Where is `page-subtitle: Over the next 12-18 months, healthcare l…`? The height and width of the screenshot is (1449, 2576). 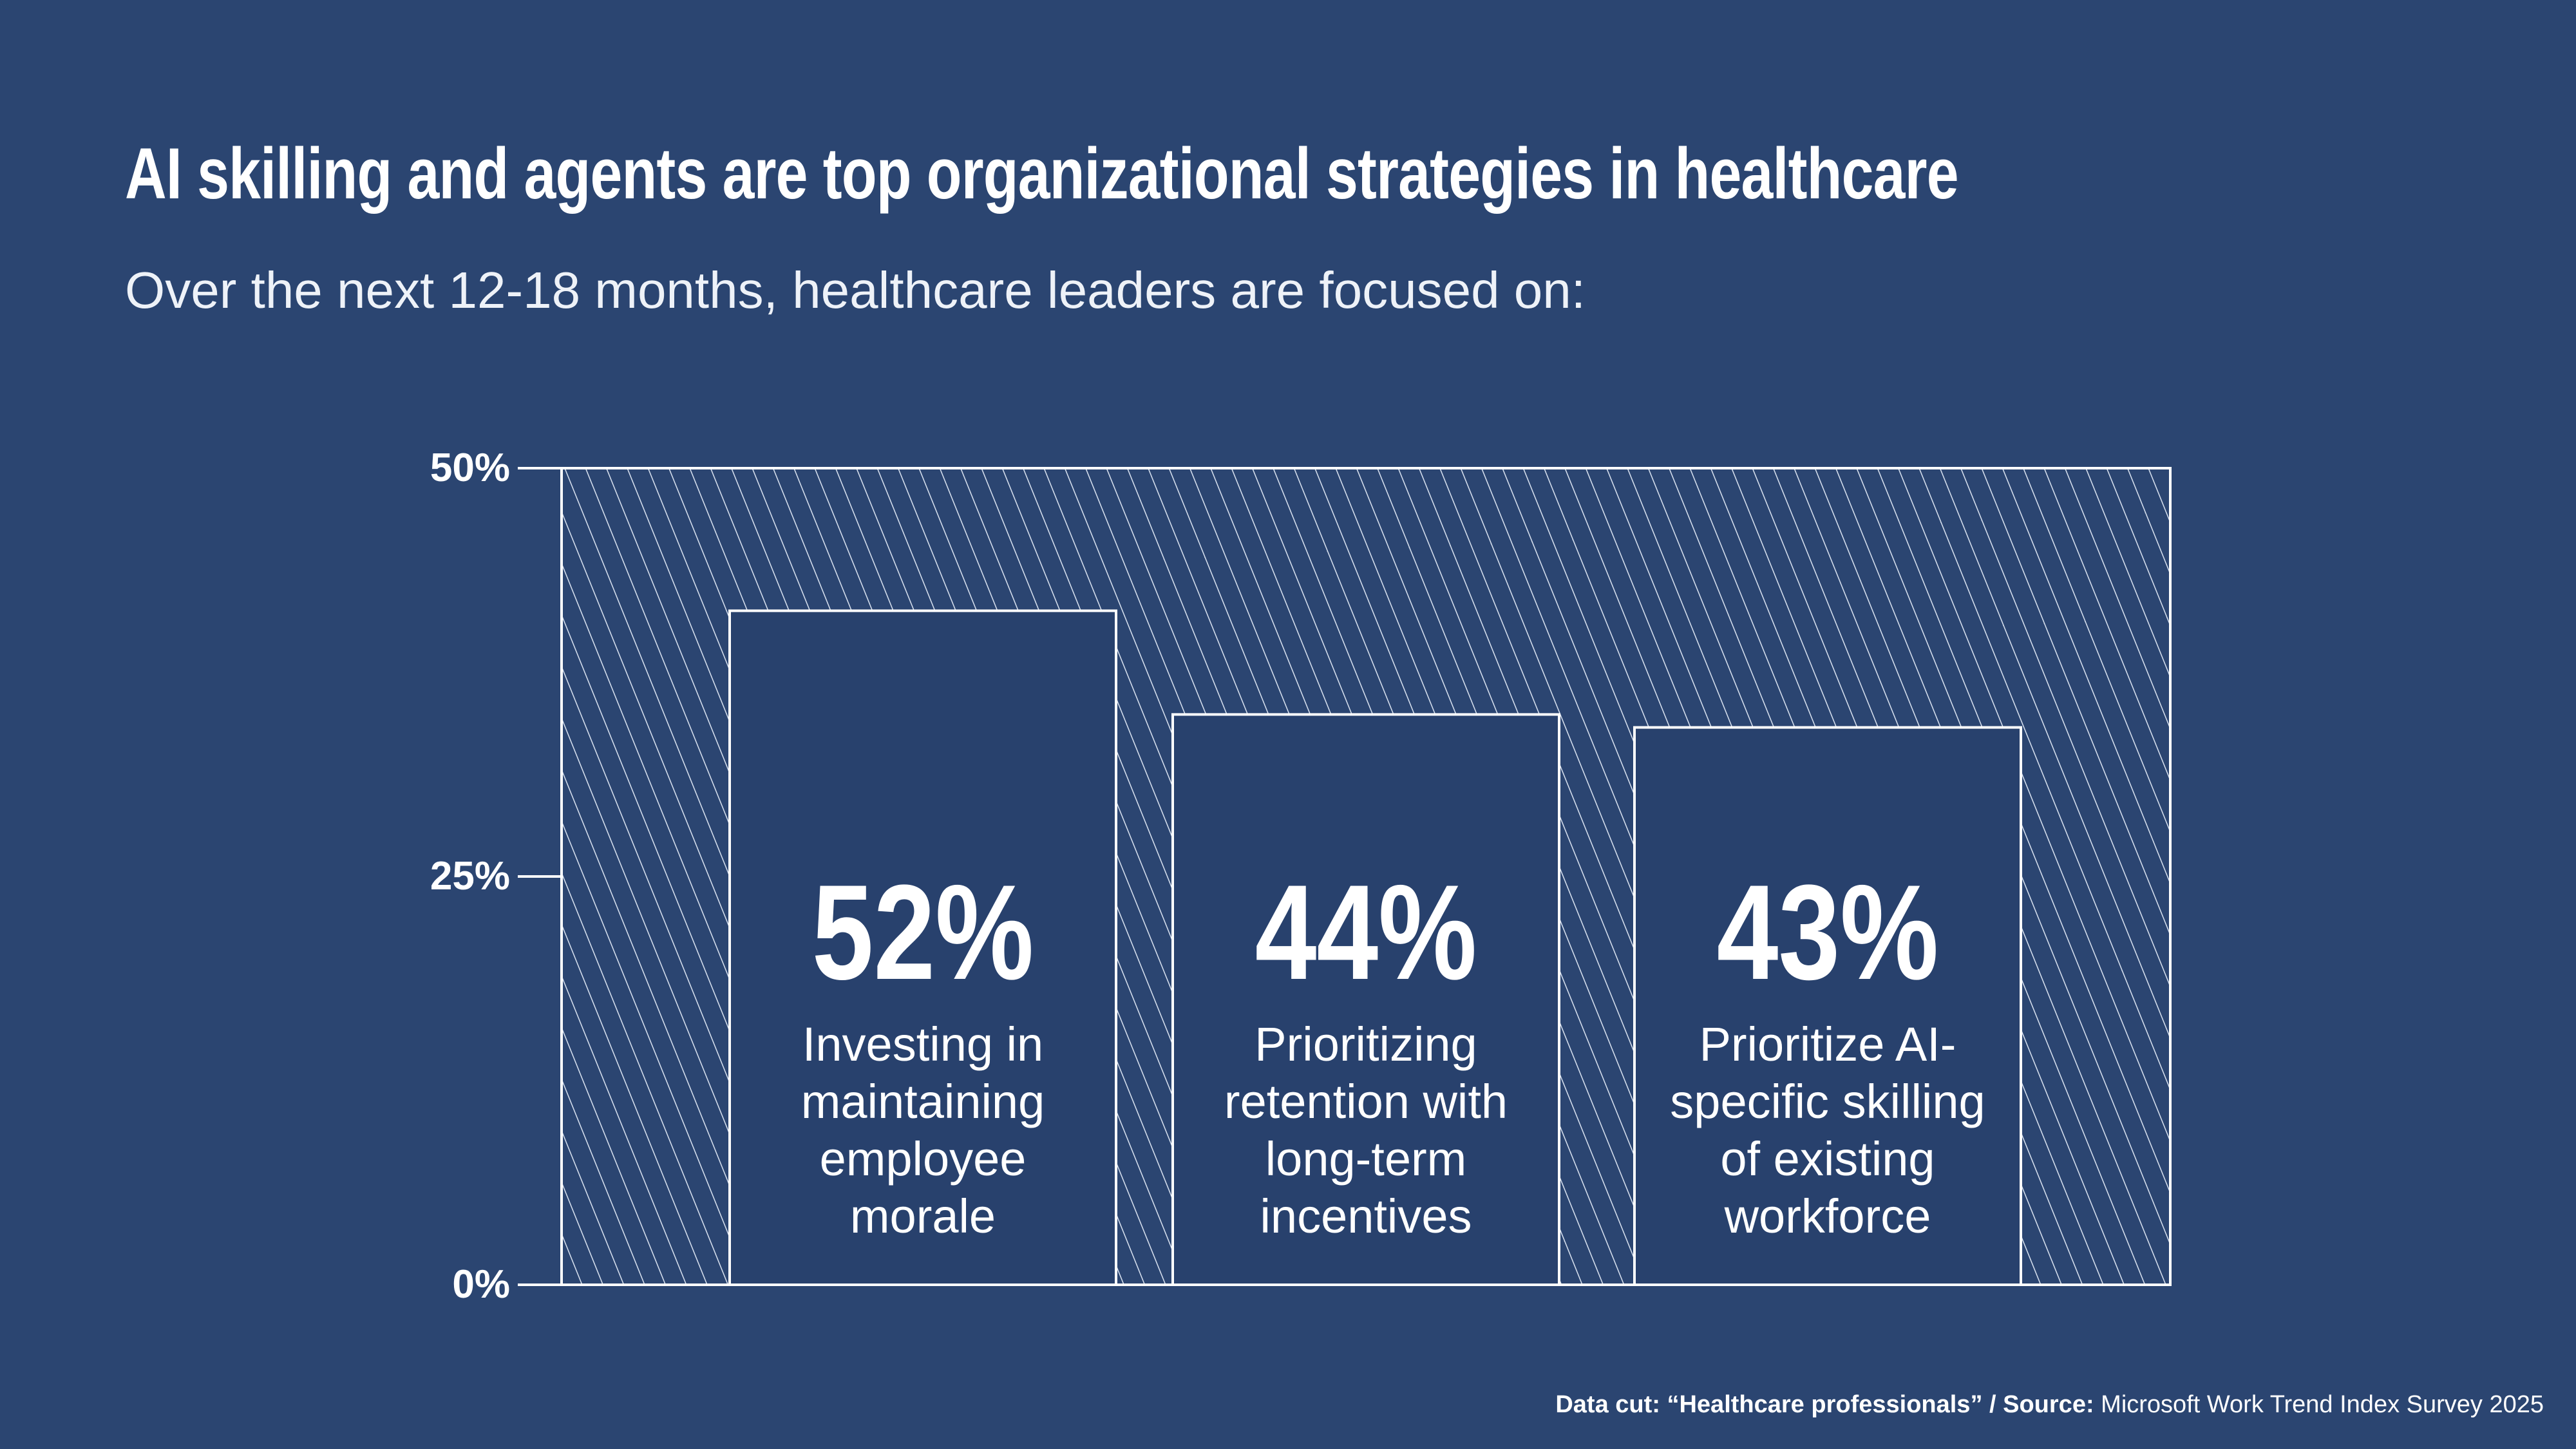
page-subtitle: Over the next 12-18 months, healthcare l… is located at coordinates (855, 290).